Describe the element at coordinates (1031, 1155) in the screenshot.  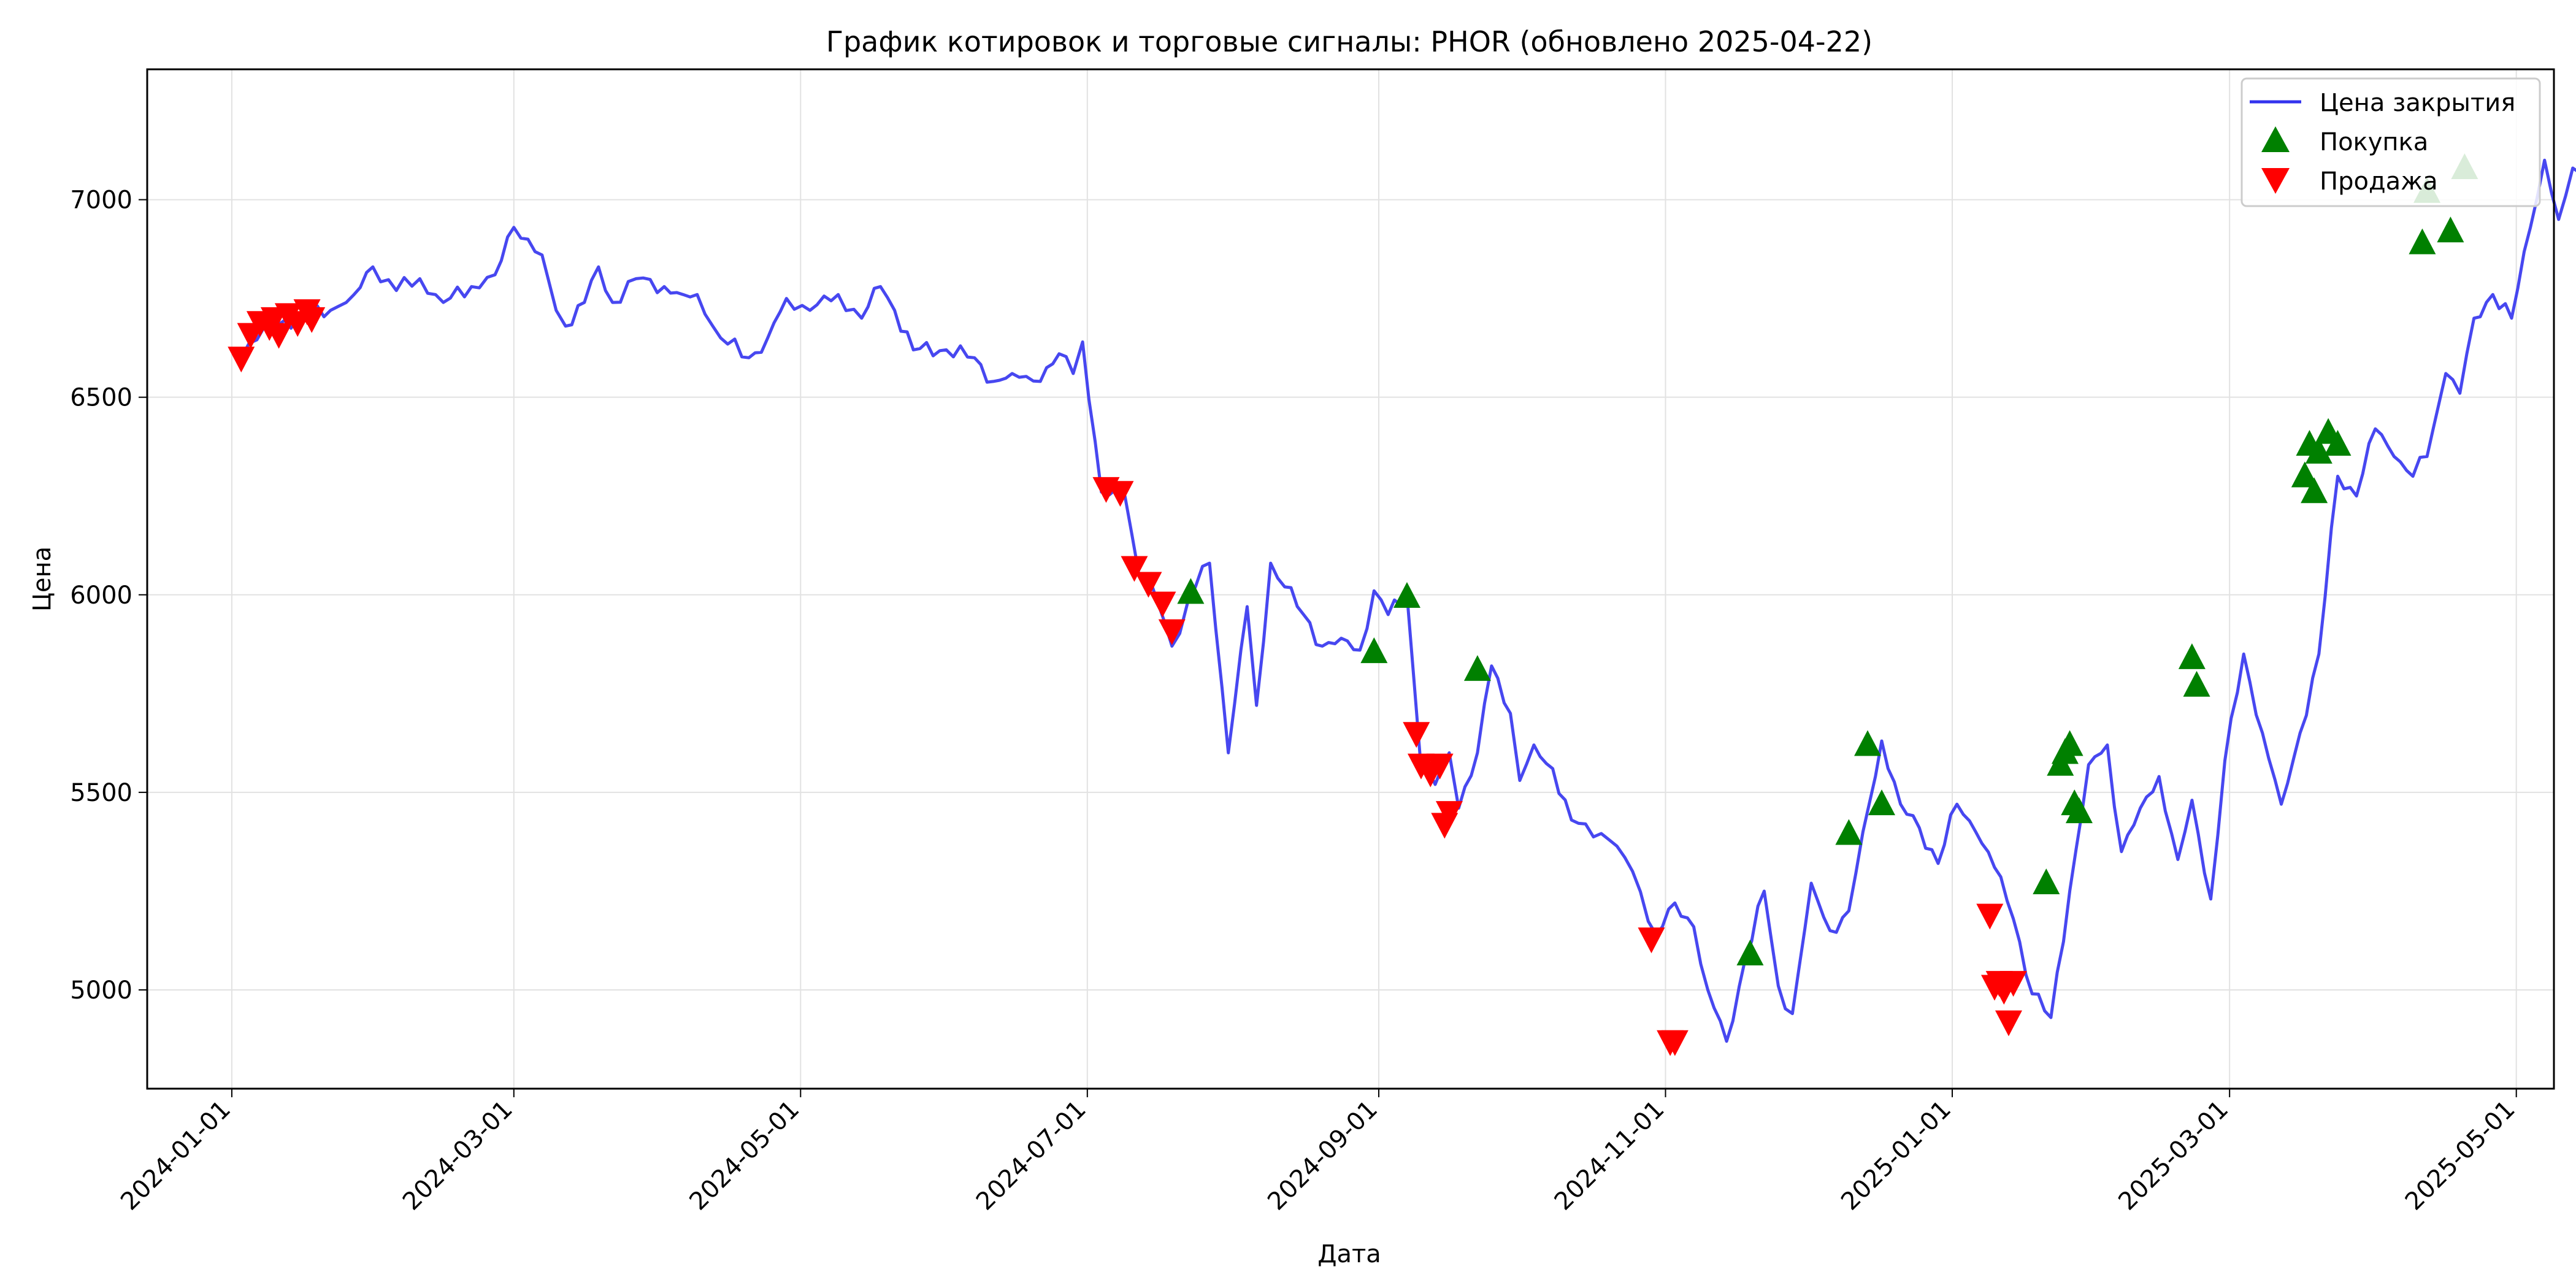
I see `x-tick-label: 2024-07-01` at that location.